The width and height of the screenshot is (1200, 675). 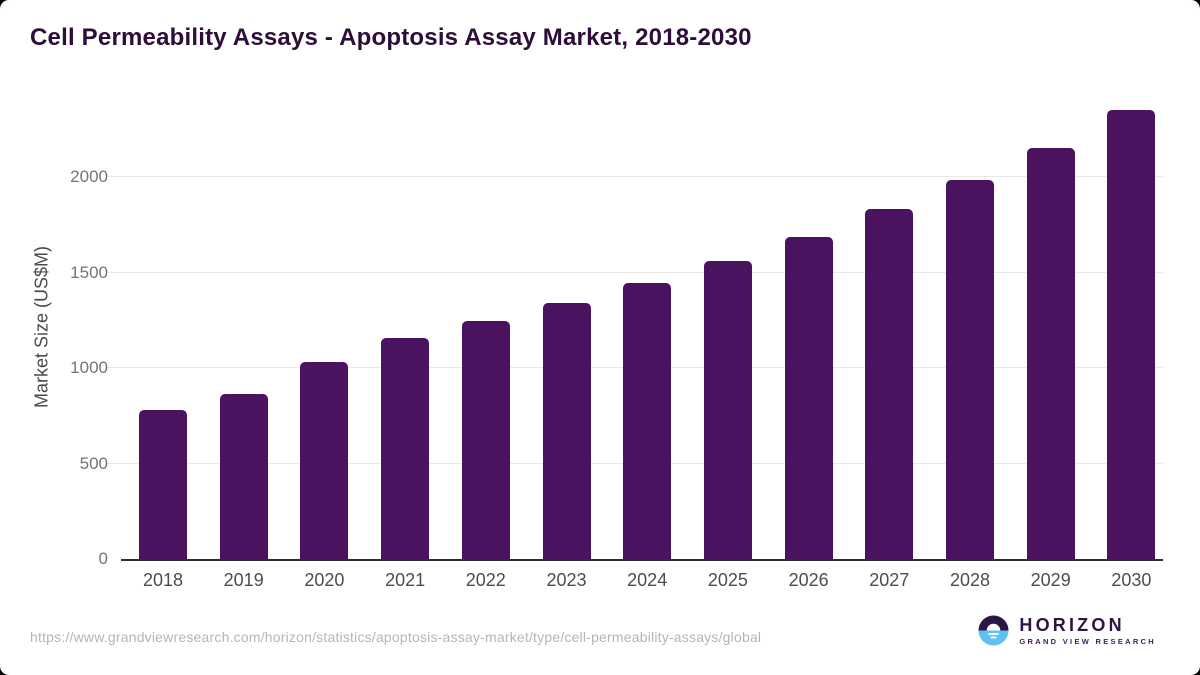 What do you see at coordinates (808, 580) in the screenshot?
I see `x-tick-label-2026: 2026` at bounding box center [808, 580].